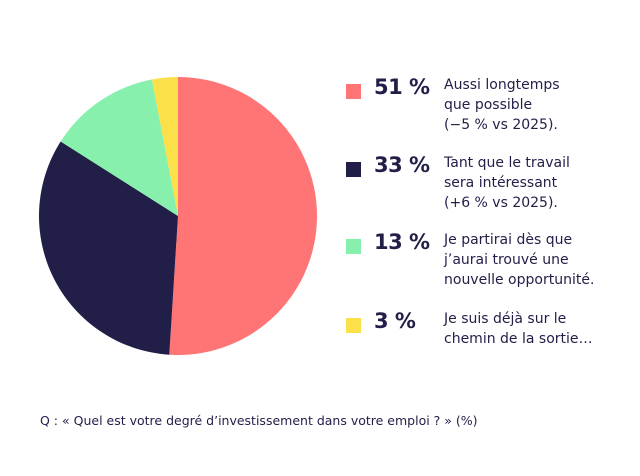  I want to click on legend-line: Je partirai dès que, so click(508, 240).